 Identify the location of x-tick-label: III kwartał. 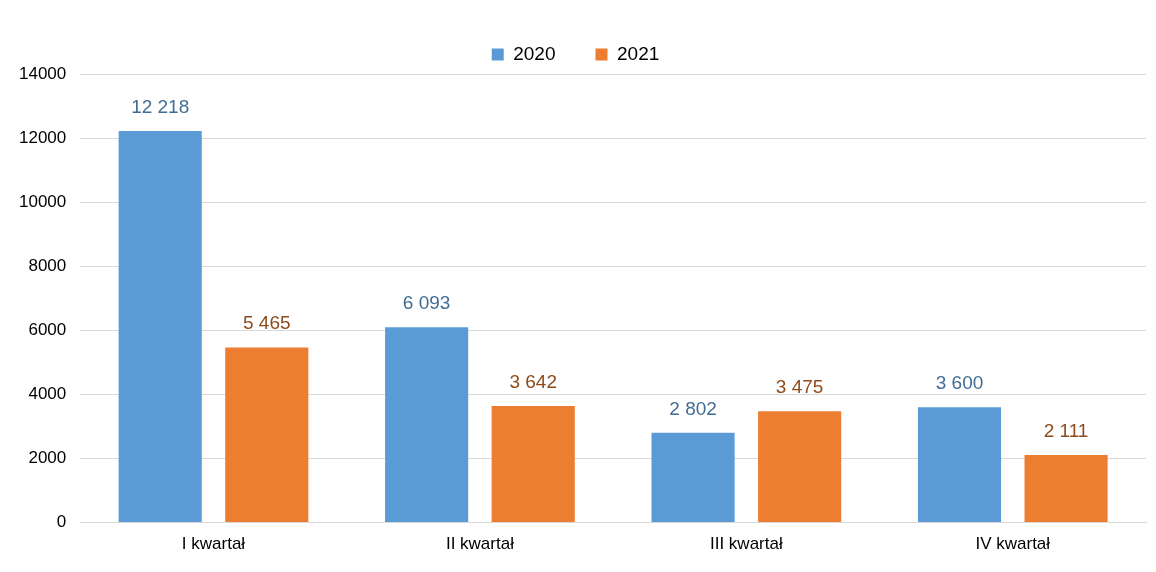
(746, 544).